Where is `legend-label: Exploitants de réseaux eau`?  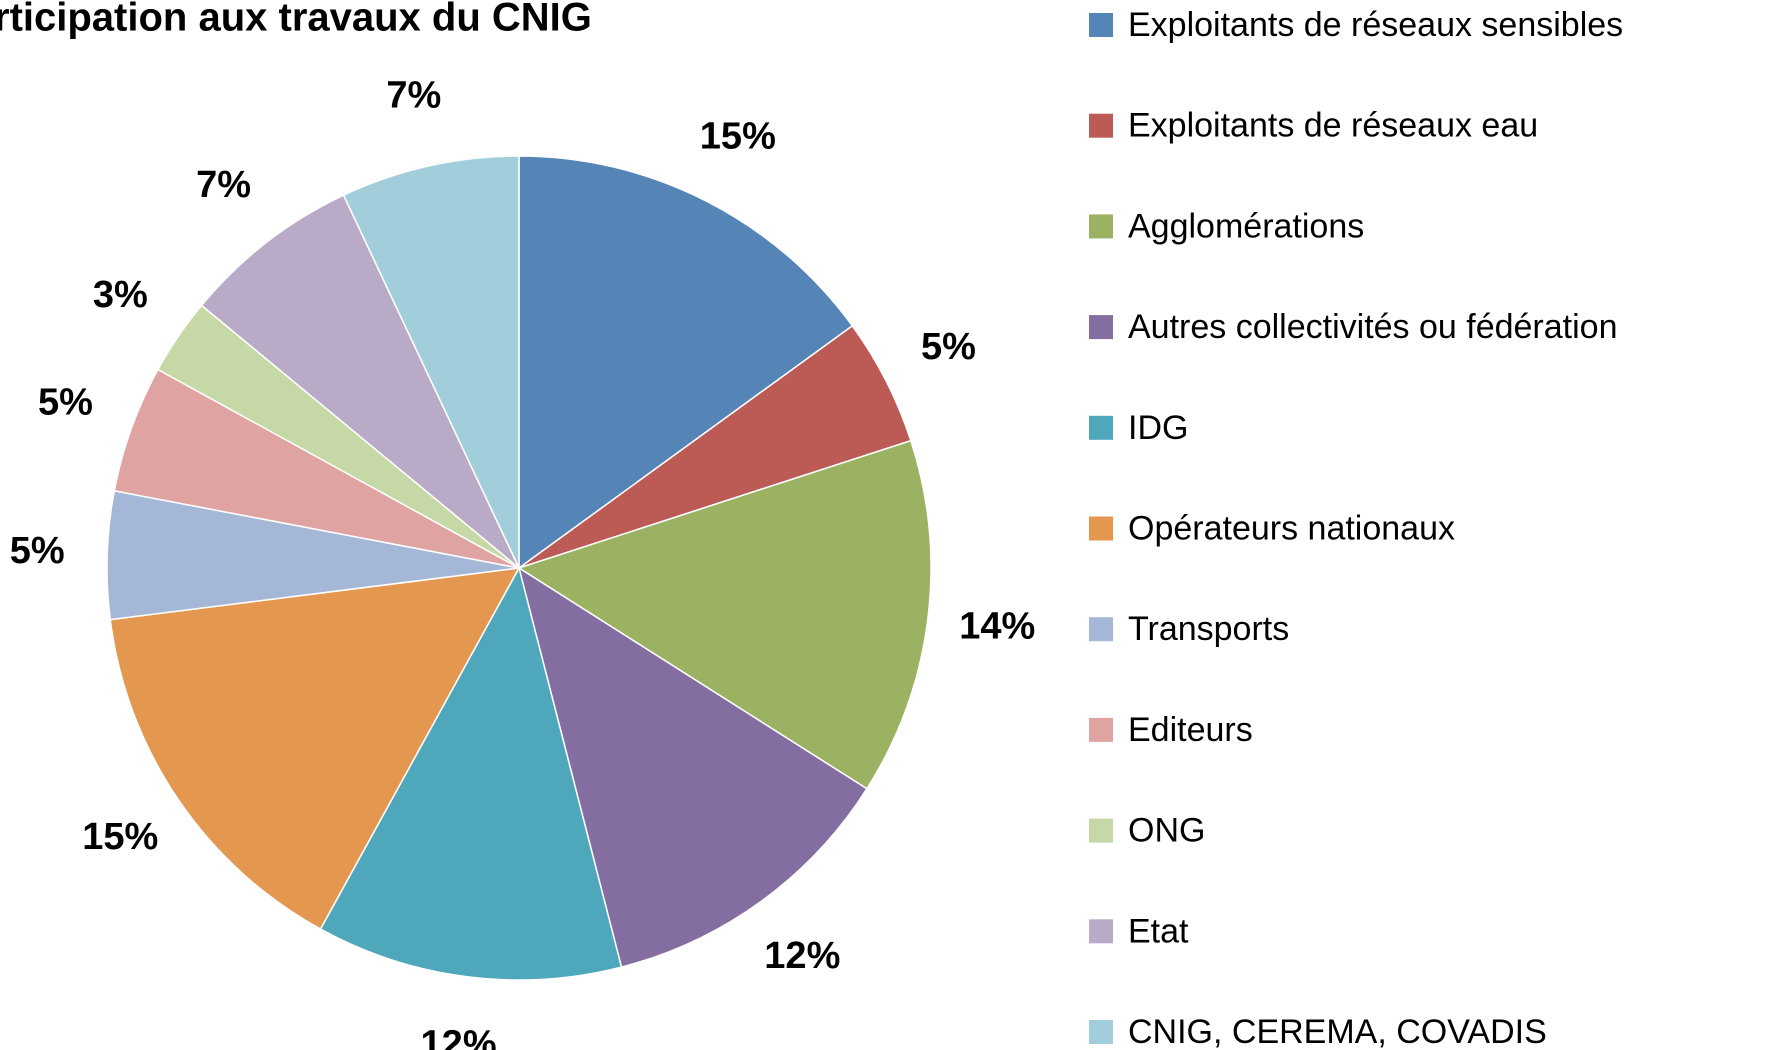 legend-label: Exploitants de réseaux eau is located at coordinates (1333, 126).